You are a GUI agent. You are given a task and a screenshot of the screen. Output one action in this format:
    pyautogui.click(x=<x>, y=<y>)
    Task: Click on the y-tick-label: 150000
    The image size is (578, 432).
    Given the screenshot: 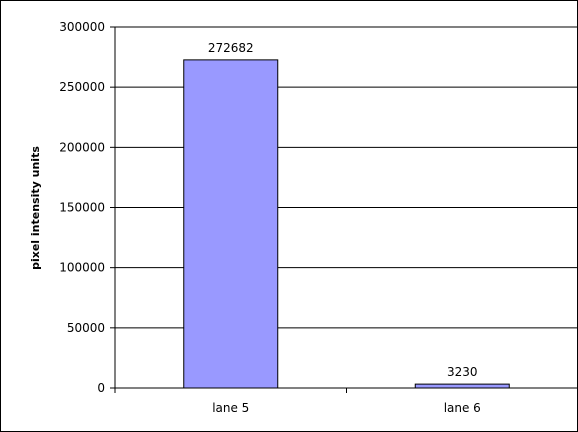 What is the action you would take?
    pyautogui.click(x=82, y=208)
    